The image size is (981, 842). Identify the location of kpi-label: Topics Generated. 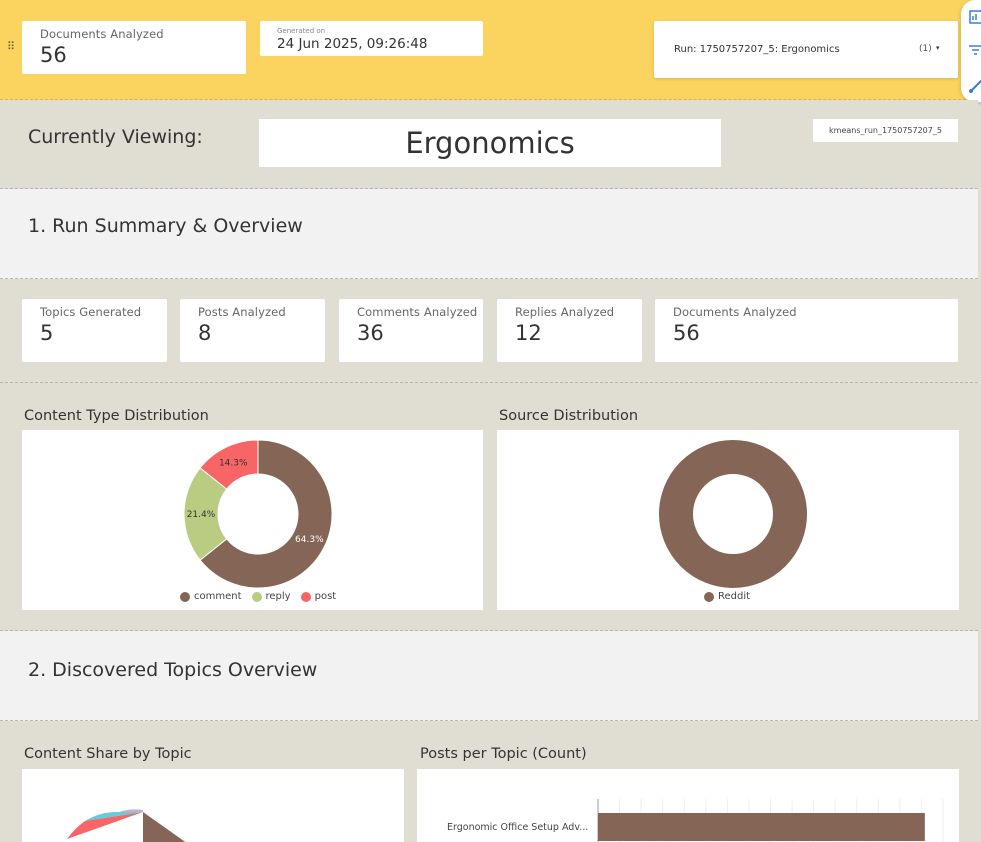
(91, 312).